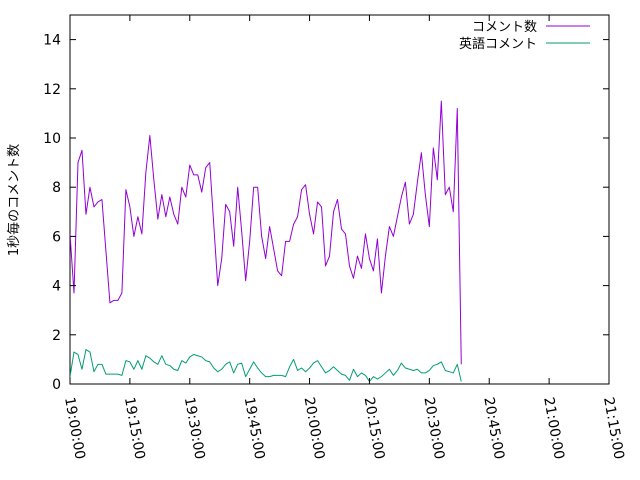 The image size is (640, 480). What do you see at coordinates (613, 428) in the screenshot?
I see `x-tick-label: 21:15:00` at bounding box center [613, 428].